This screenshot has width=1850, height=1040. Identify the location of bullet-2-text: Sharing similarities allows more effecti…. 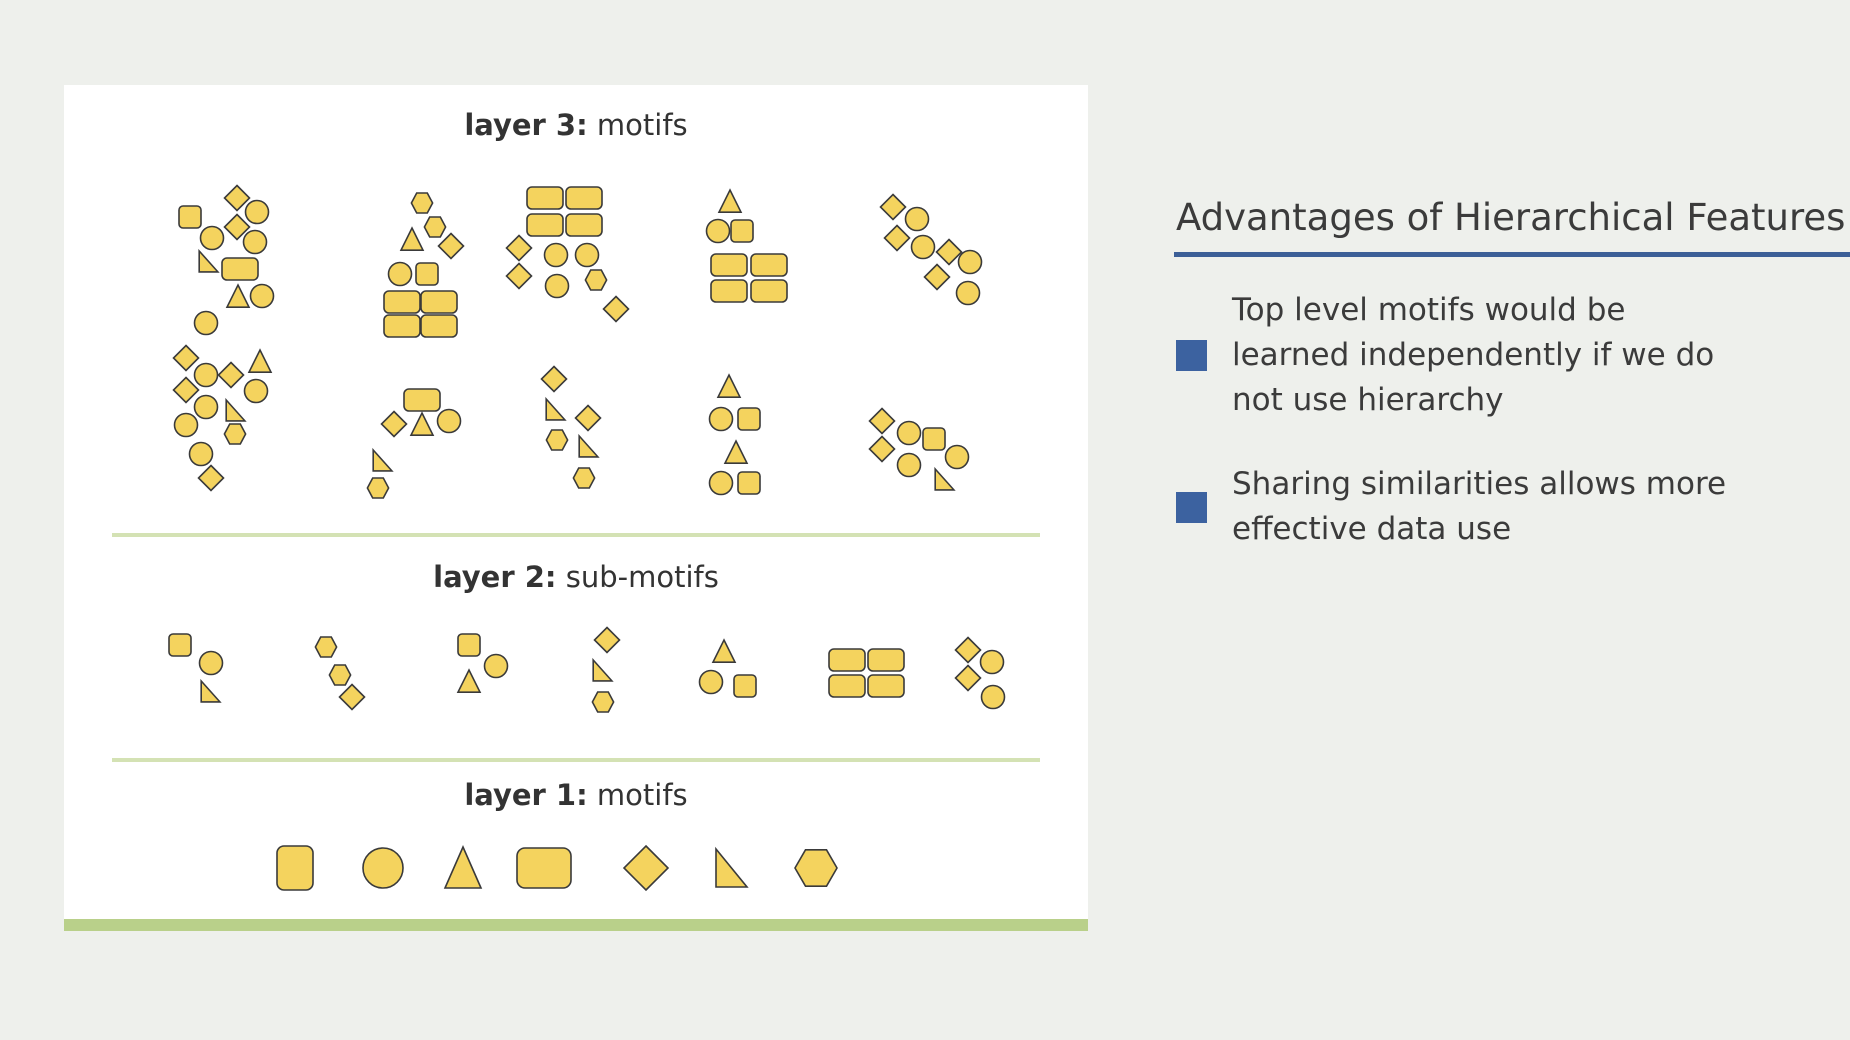
(1479, 506).